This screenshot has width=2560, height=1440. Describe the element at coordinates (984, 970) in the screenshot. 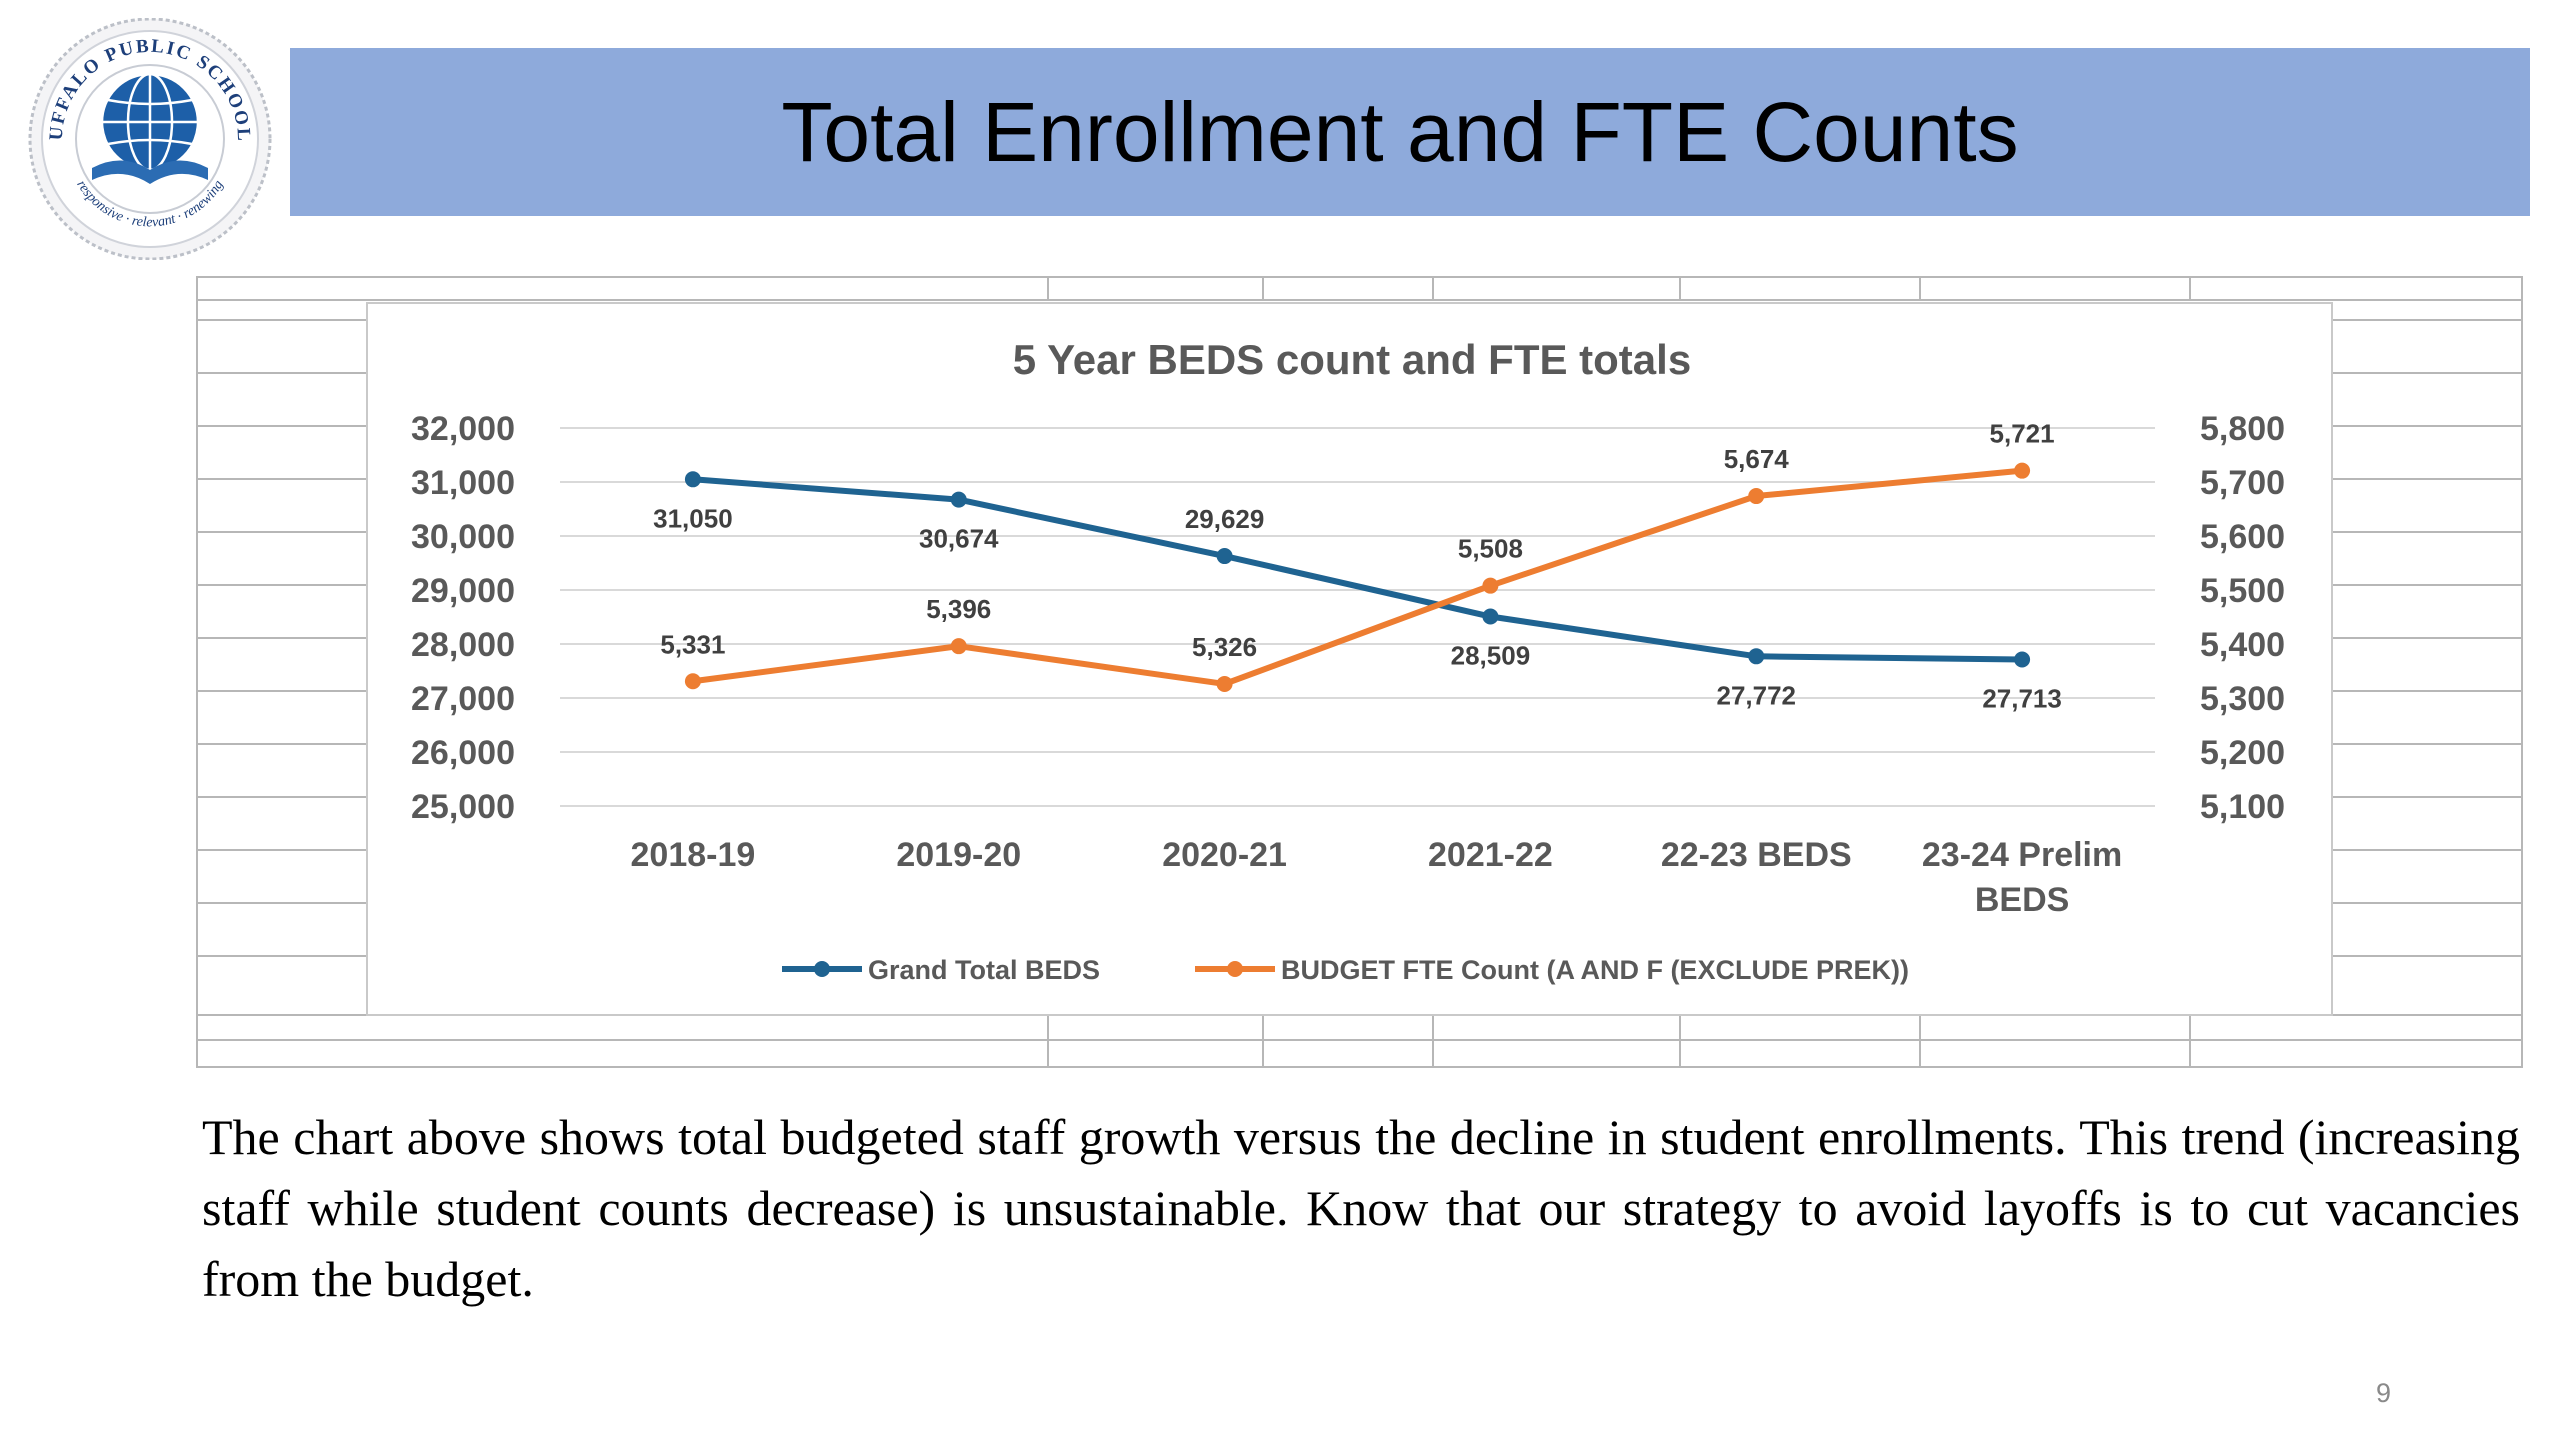

I see `legend-label: Grand Total BEDS` at that location.